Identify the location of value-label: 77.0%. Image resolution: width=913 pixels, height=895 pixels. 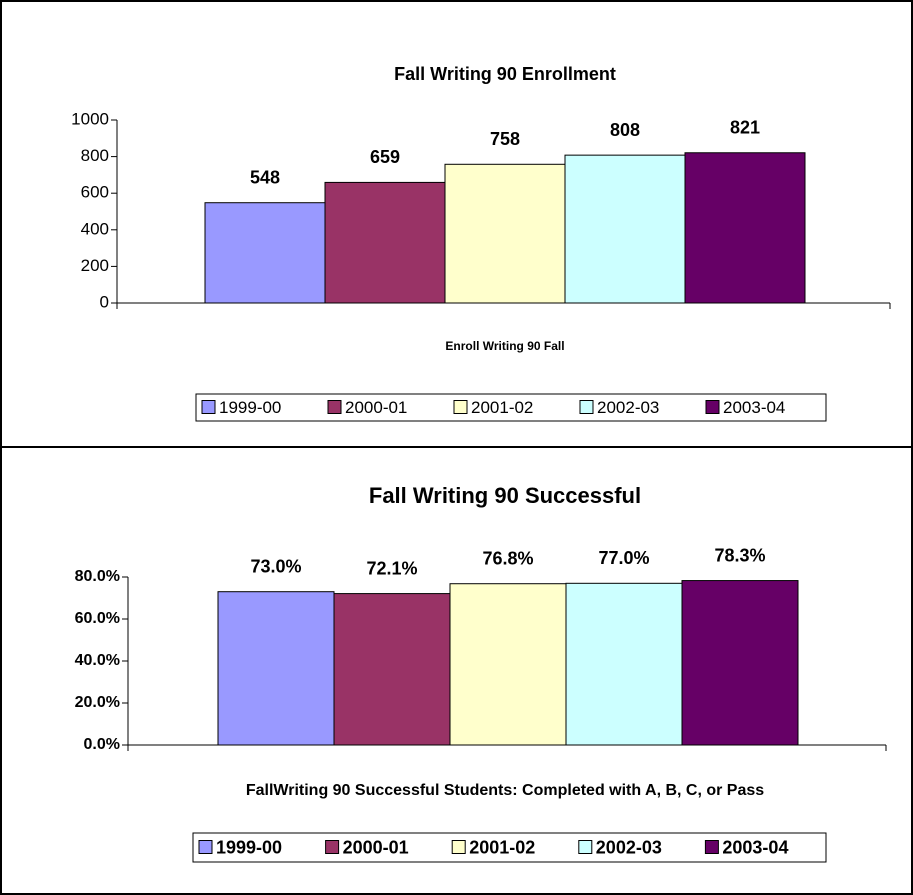
(623, 558).